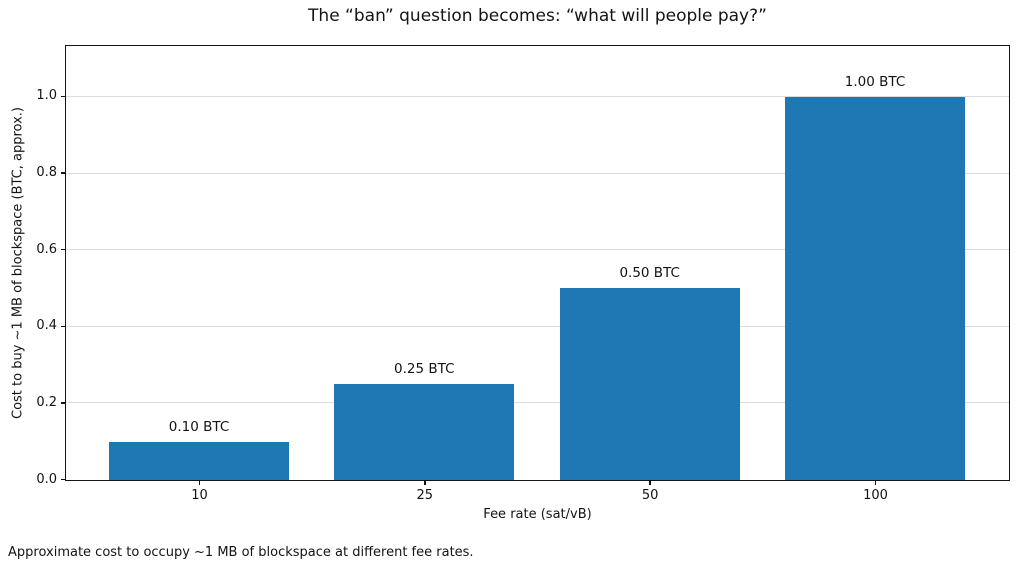 This screenshot has width=1024, height=573. What do you see at coordinates (537, 514) in the screenshot?
I see `x-axis-label: Fee rate (sat/vB)` at bounding box center [537, 514].